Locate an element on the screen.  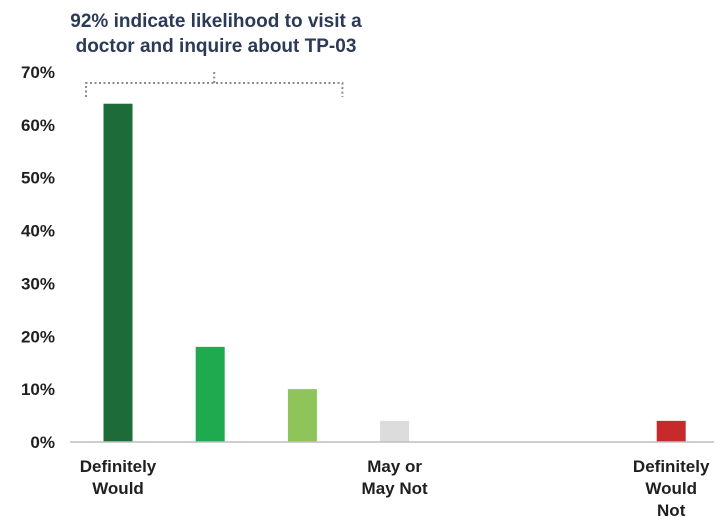
y-tick-label: 60% is located at coordinates (38, 125).